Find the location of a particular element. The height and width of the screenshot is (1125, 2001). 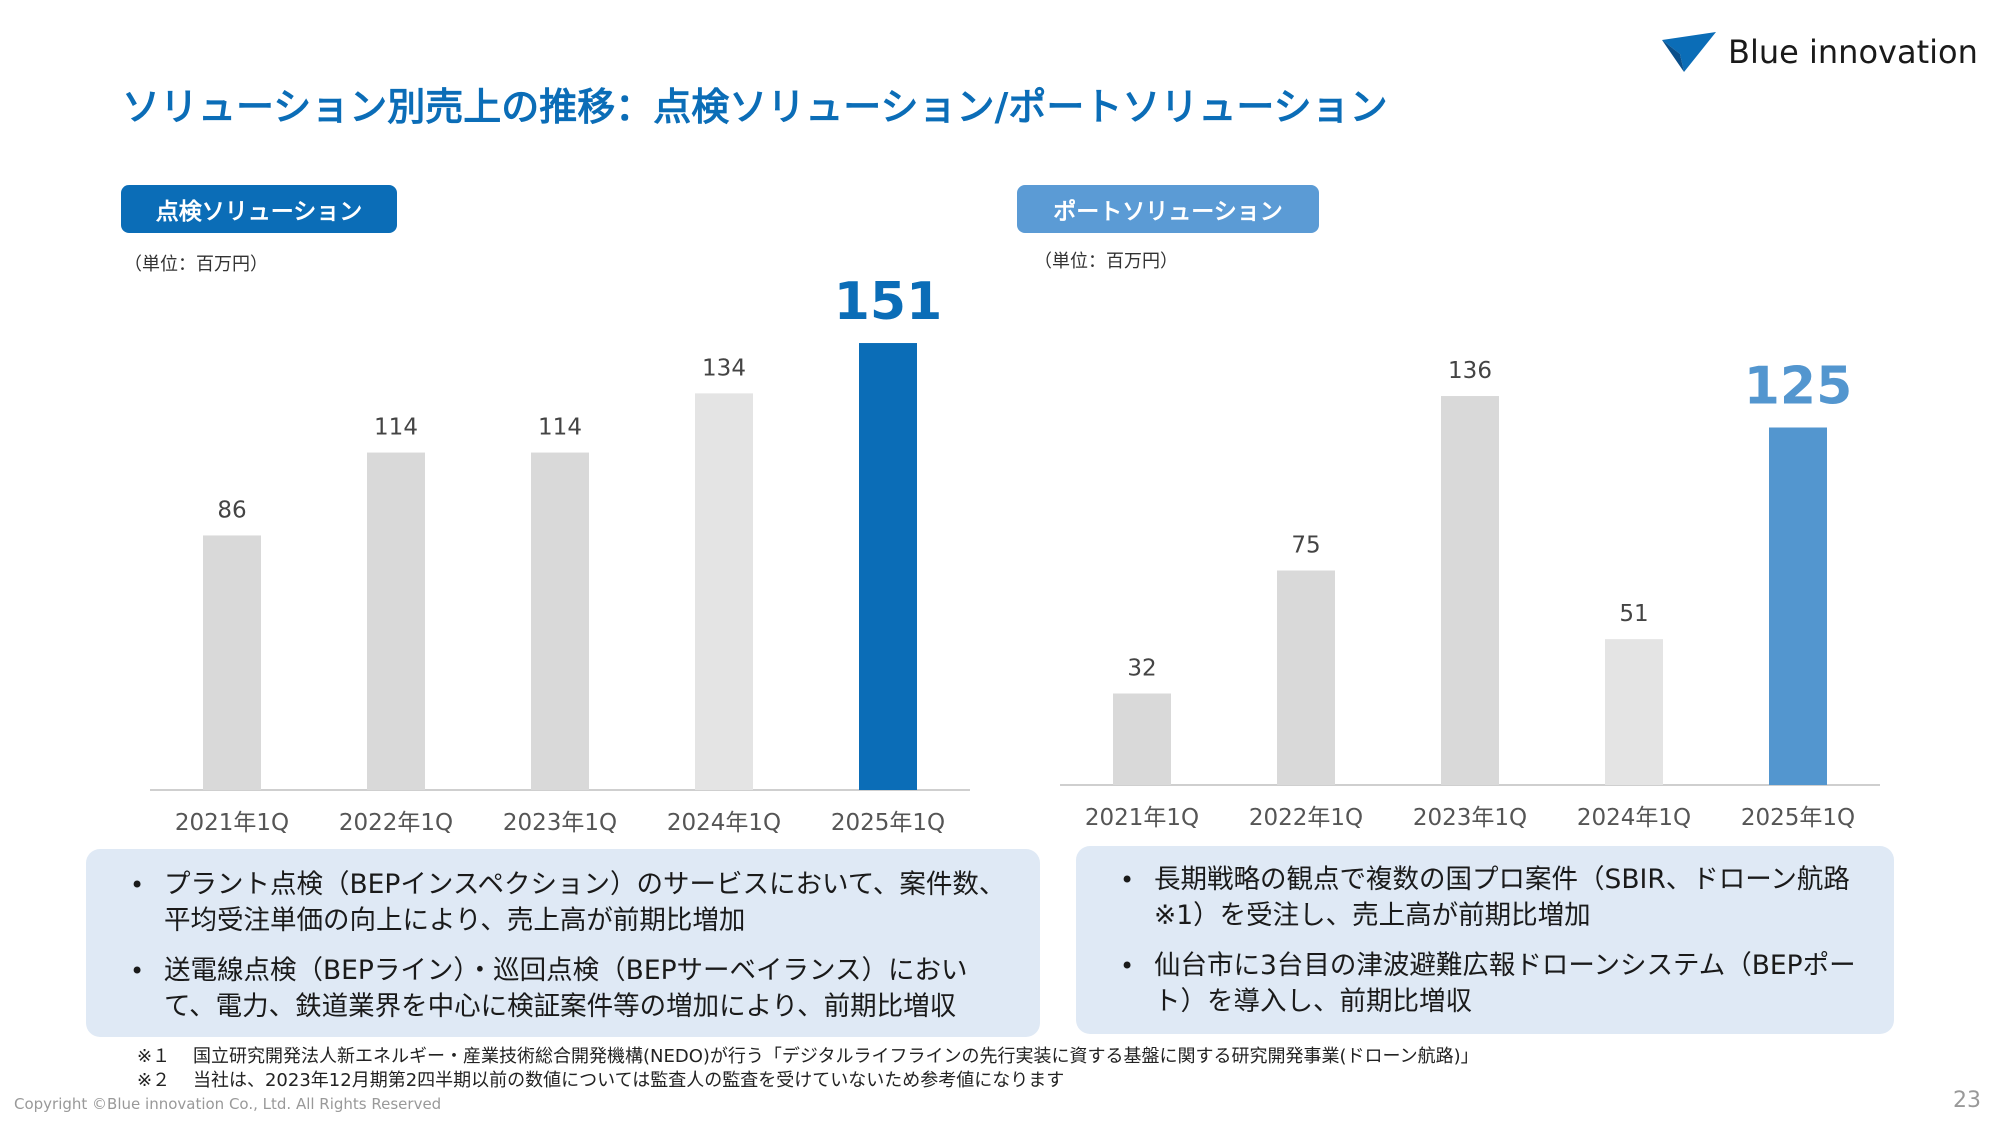

data-label-2024年1Q: 51 is located at coordinates (1633, 614).